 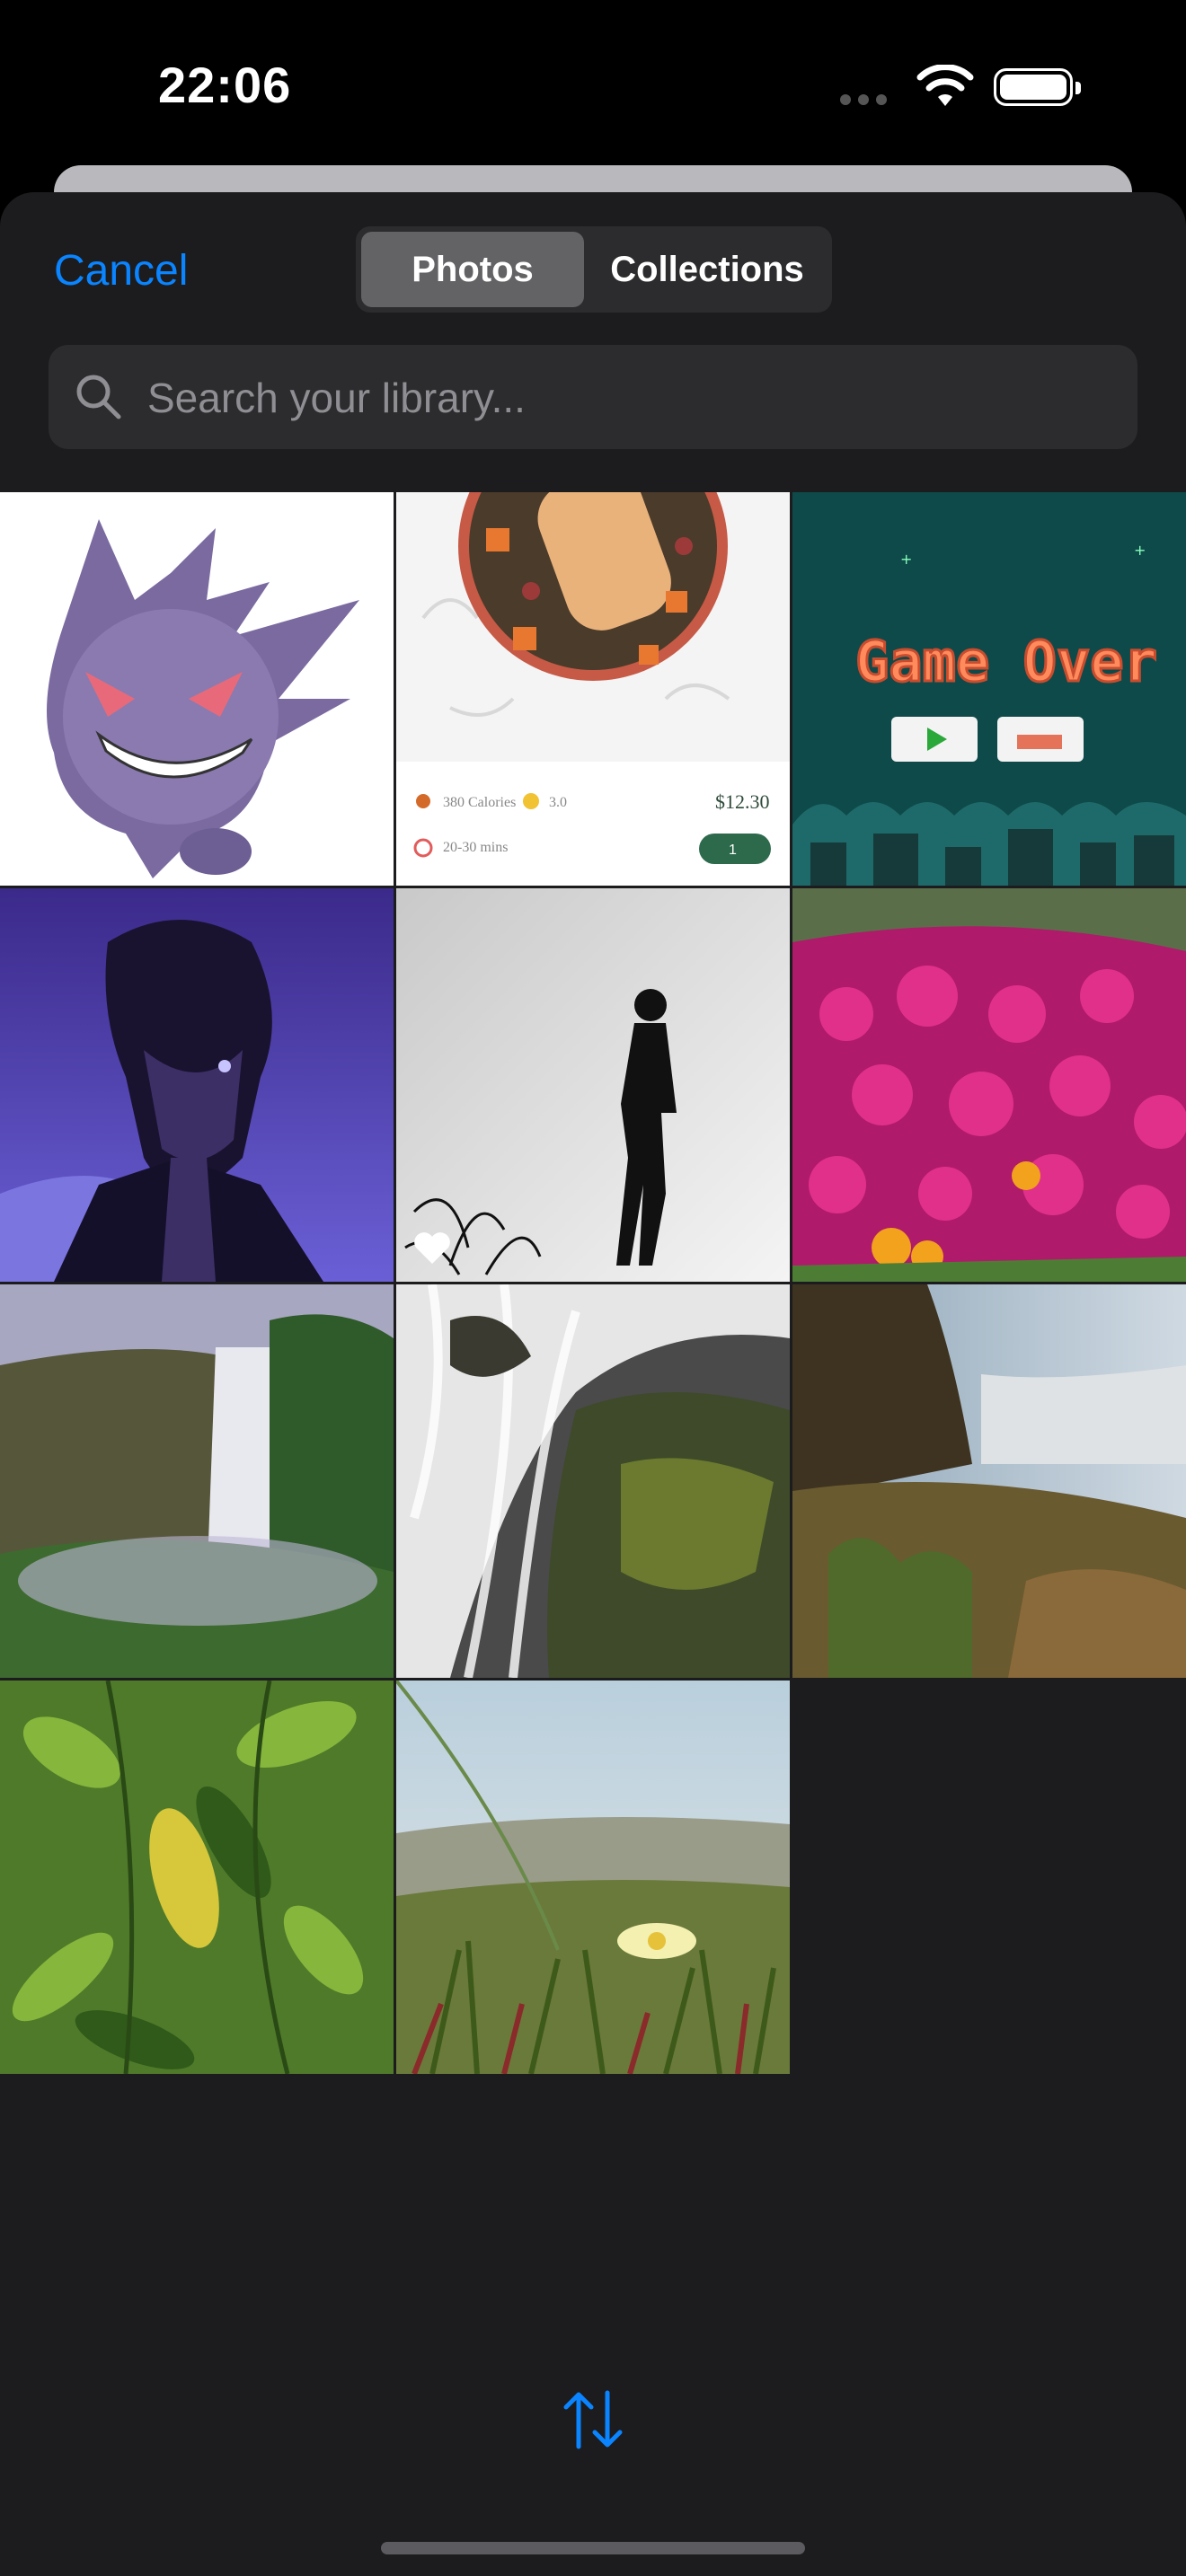 I want to click on status-bar: 22:06, so click(x=593, y=85).